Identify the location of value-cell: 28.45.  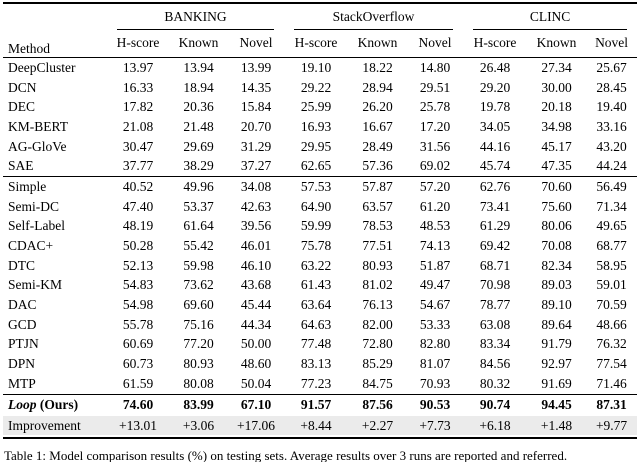
(611, 87).